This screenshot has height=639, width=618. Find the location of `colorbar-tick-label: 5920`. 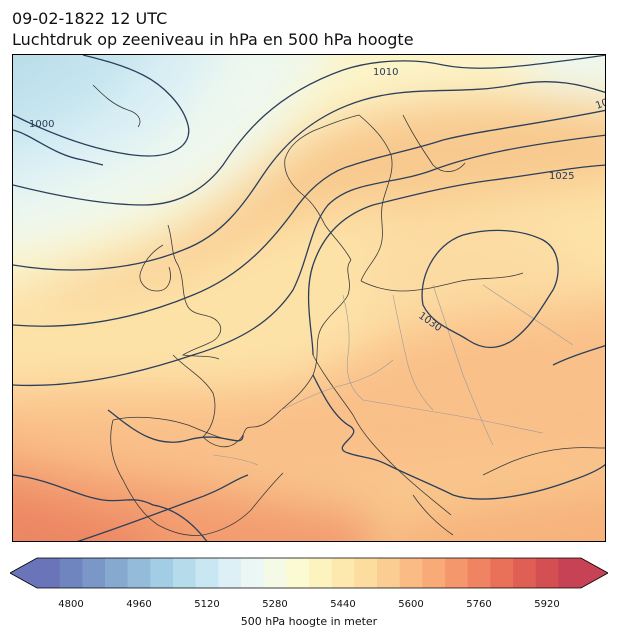

colorbar-tick-label: 5920 is located at coordinates (547, 604).